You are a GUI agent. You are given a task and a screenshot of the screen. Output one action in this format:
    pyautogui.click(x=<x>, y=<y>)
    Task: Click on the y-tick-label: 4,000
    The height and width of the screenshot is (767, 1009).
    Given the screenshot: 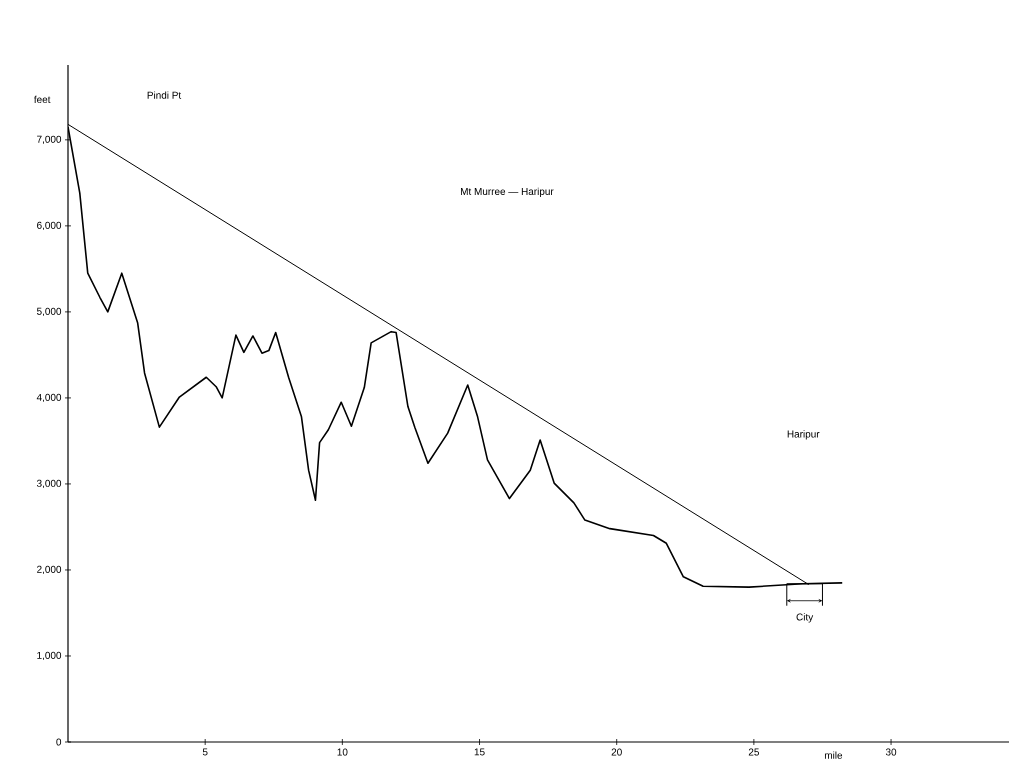 What is the action you would take?
    pyautogui.click(x=49, y=398)
    